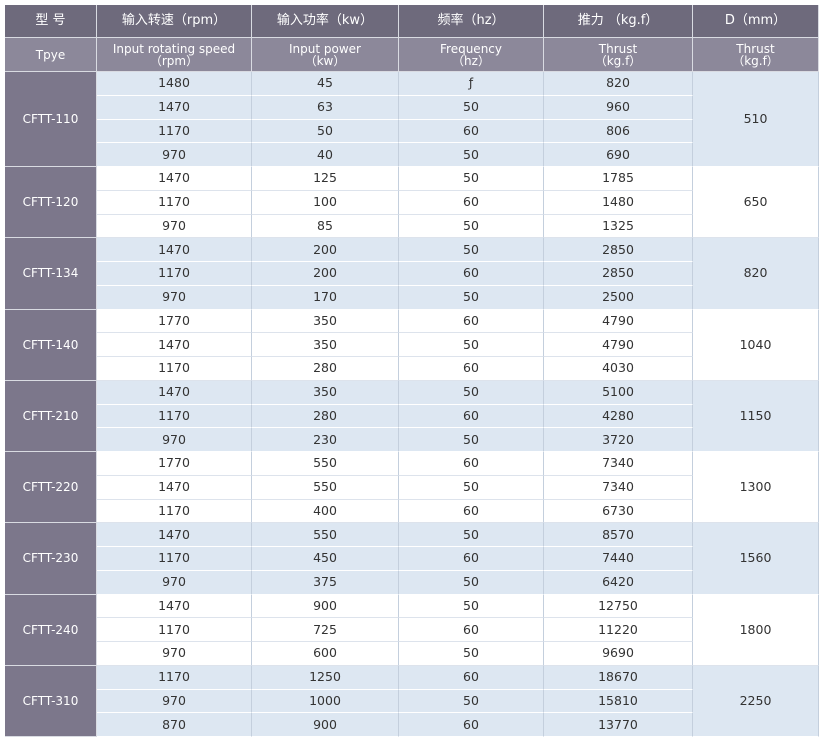  I want to click on data-cell: 1785, so click(618, 179).